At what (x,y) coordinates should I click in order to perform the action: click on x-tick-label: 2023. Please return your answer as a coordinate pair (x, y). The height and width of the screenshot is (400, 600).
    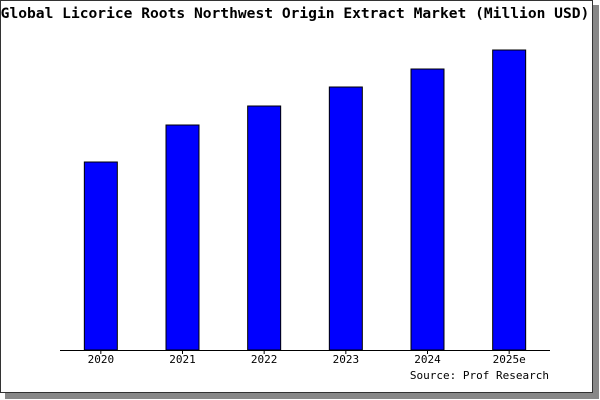
    Looking at the image, I should click on (346, 359).